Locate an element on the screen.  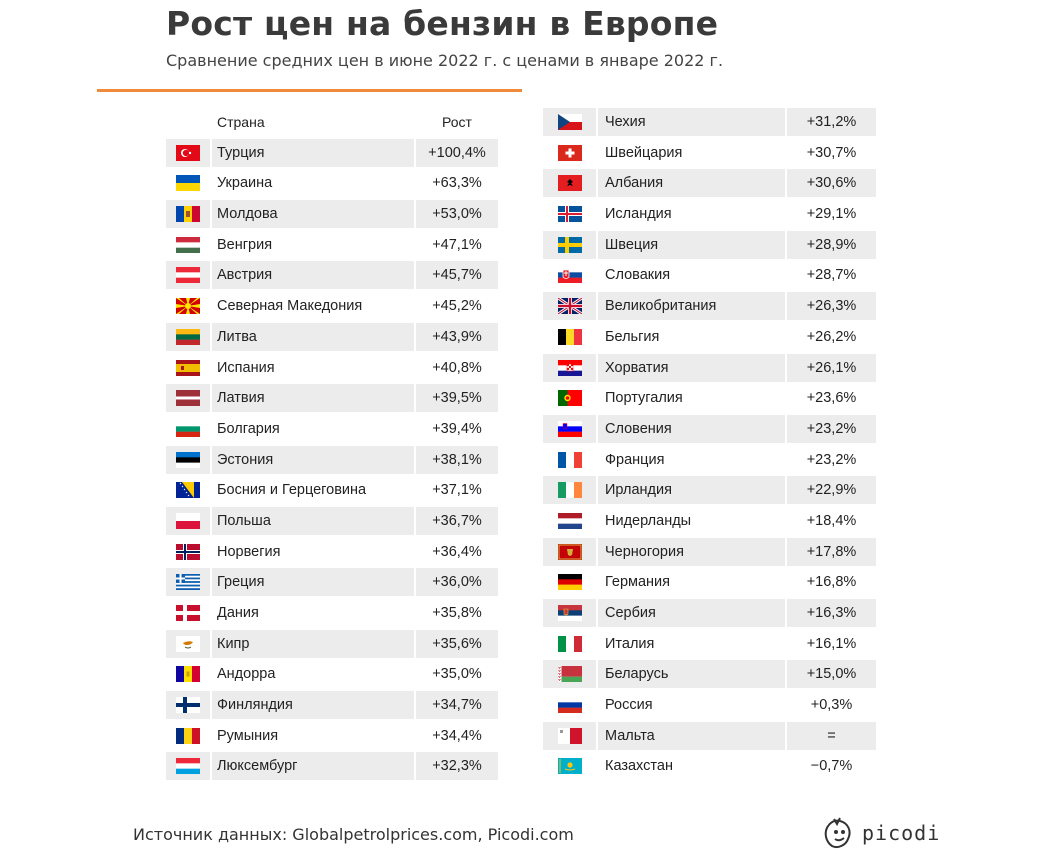
growth-value: +34,4% is located at coordinates (457, 735).